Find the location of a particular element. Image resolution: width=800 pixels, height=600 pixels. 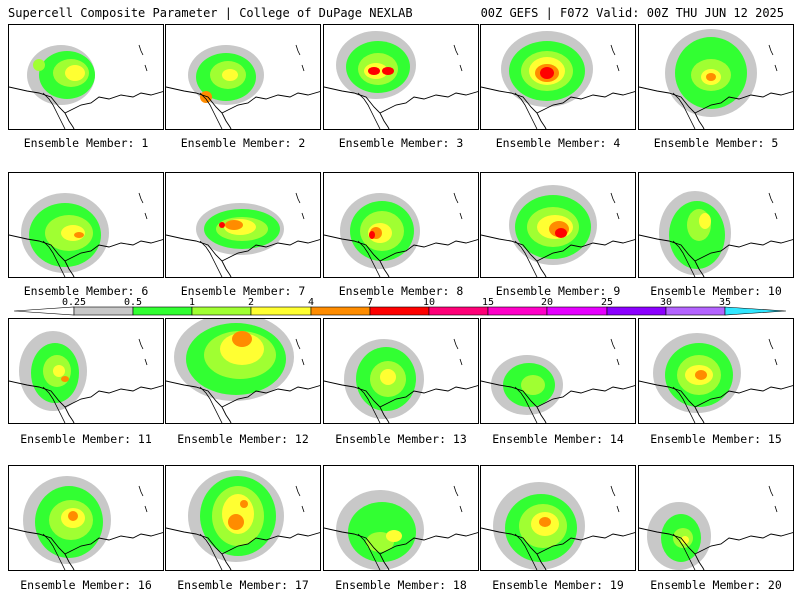

ensemble-member-label: Ensemble Member: 4 is located at coordinates (558, 143).